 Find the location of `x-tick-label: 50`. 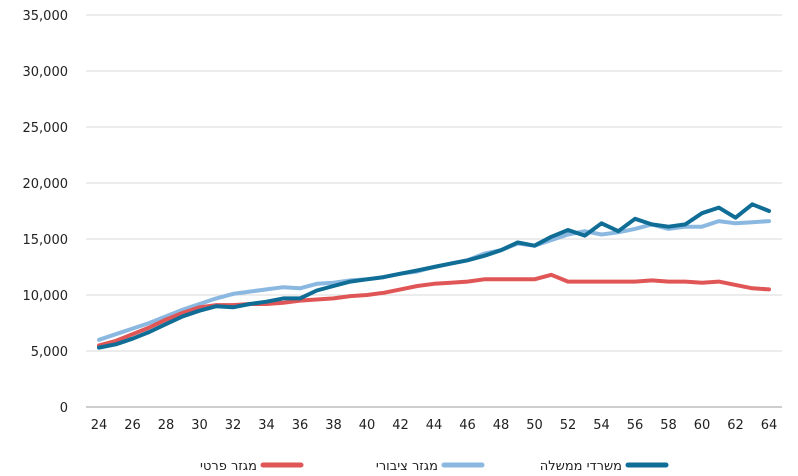

x-tick-label: 50 is located at coordinates (534, 425).